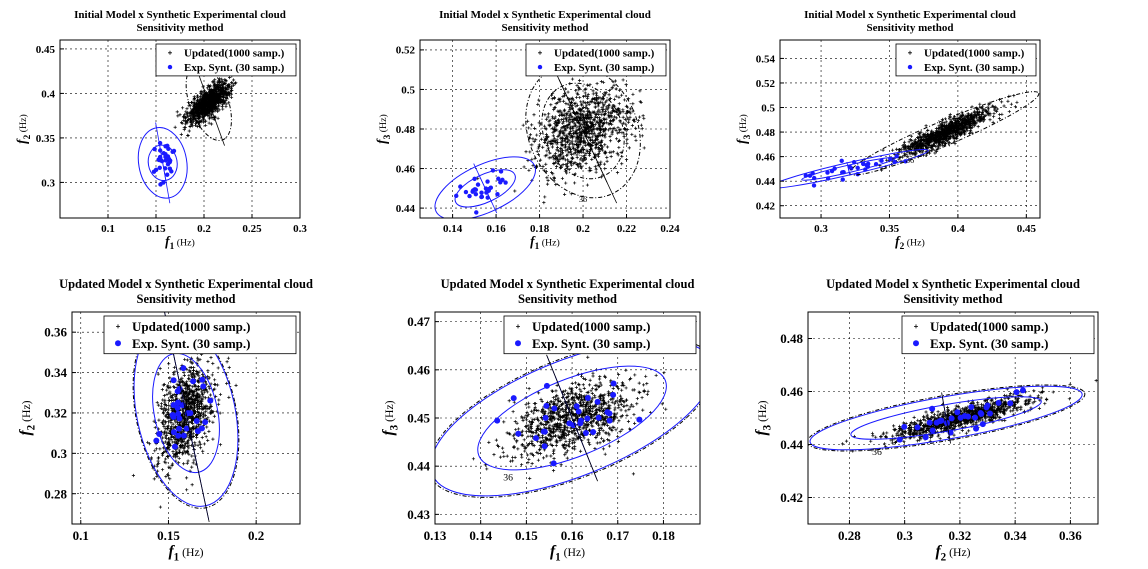 Image resolution: width=1148 pixels, height=569 pixels. Describe the element at coordinates (204, 229) in the screenshot. I see `x-tick-label: 0.2` at that location.